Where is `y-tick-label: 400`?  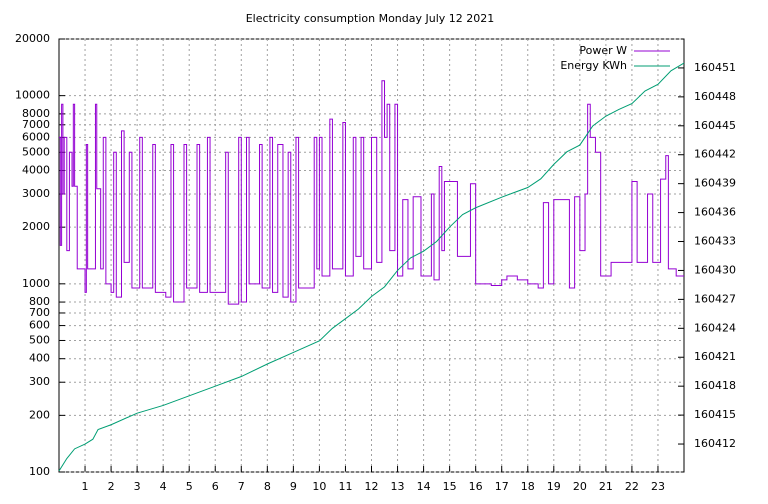
y-tick-label: 400 is located at coordinates (39, 358).